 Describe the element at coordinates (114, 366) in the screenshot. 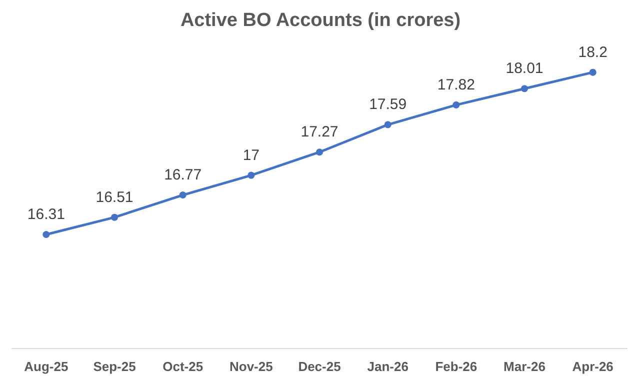

I see `x-tick-label: Sep-25` at that location.